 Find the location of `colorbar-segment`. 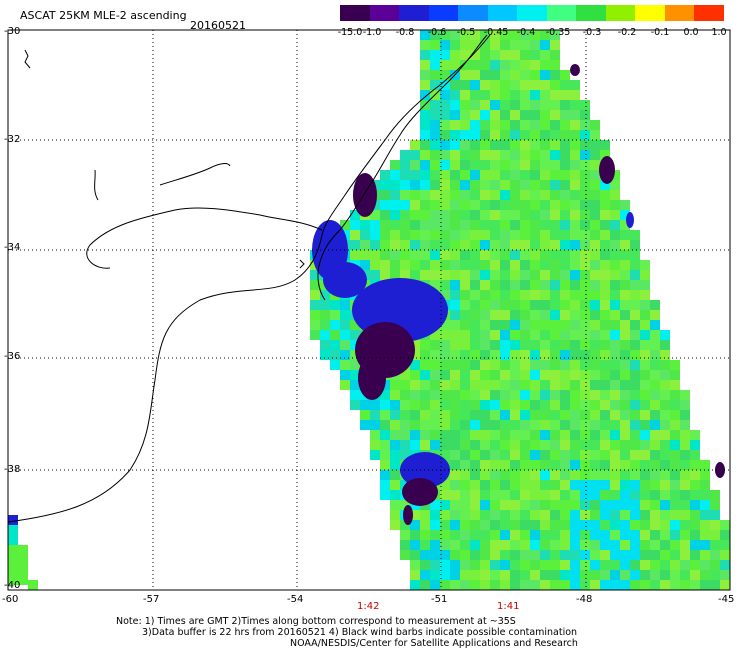

colorbar-segment is located at coordinates (709, 13).